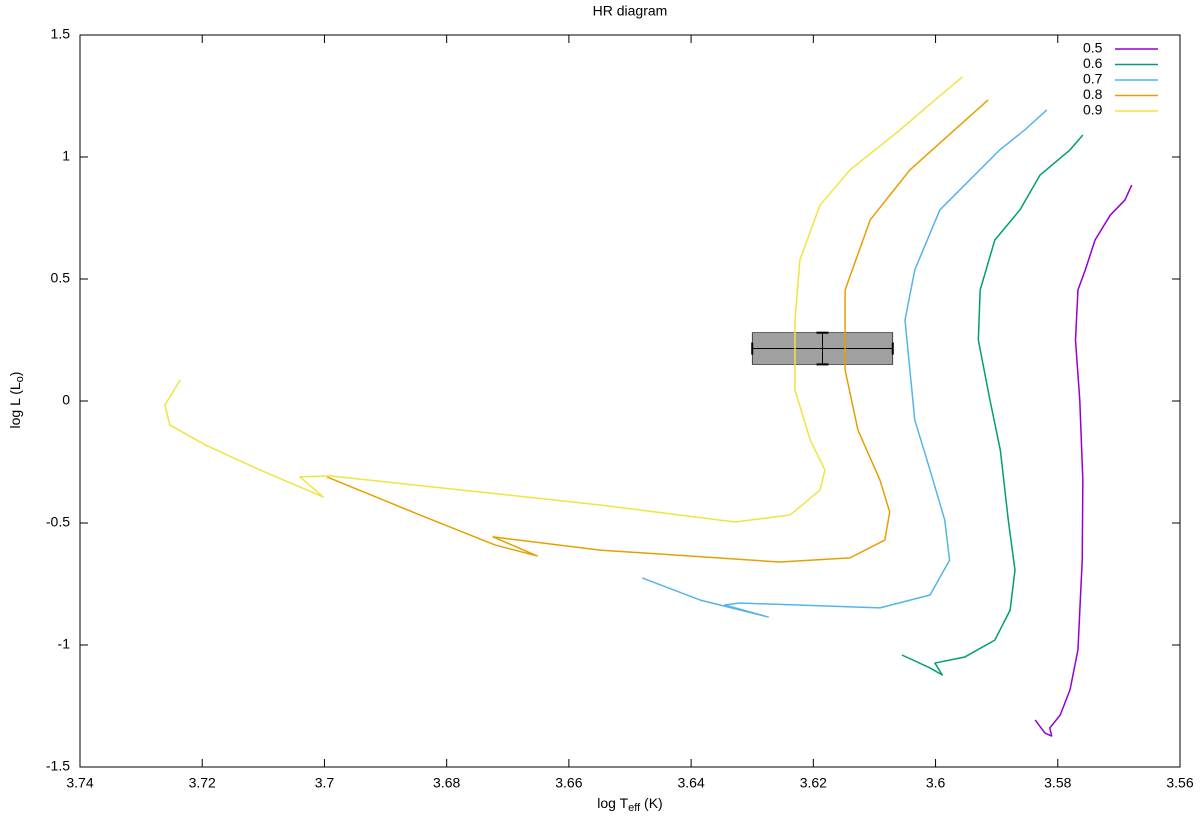 This screenshot has width=1200, height=819. I want to click on y-tick-label: 0.5, so click(61, 278).